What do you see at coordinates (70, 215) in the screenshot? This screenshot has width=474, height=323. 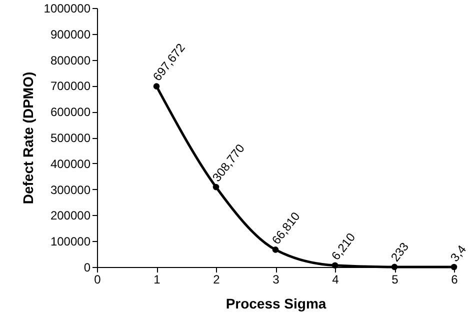 I see `y-tick-label: 200000` at bounding box center [70, 215].